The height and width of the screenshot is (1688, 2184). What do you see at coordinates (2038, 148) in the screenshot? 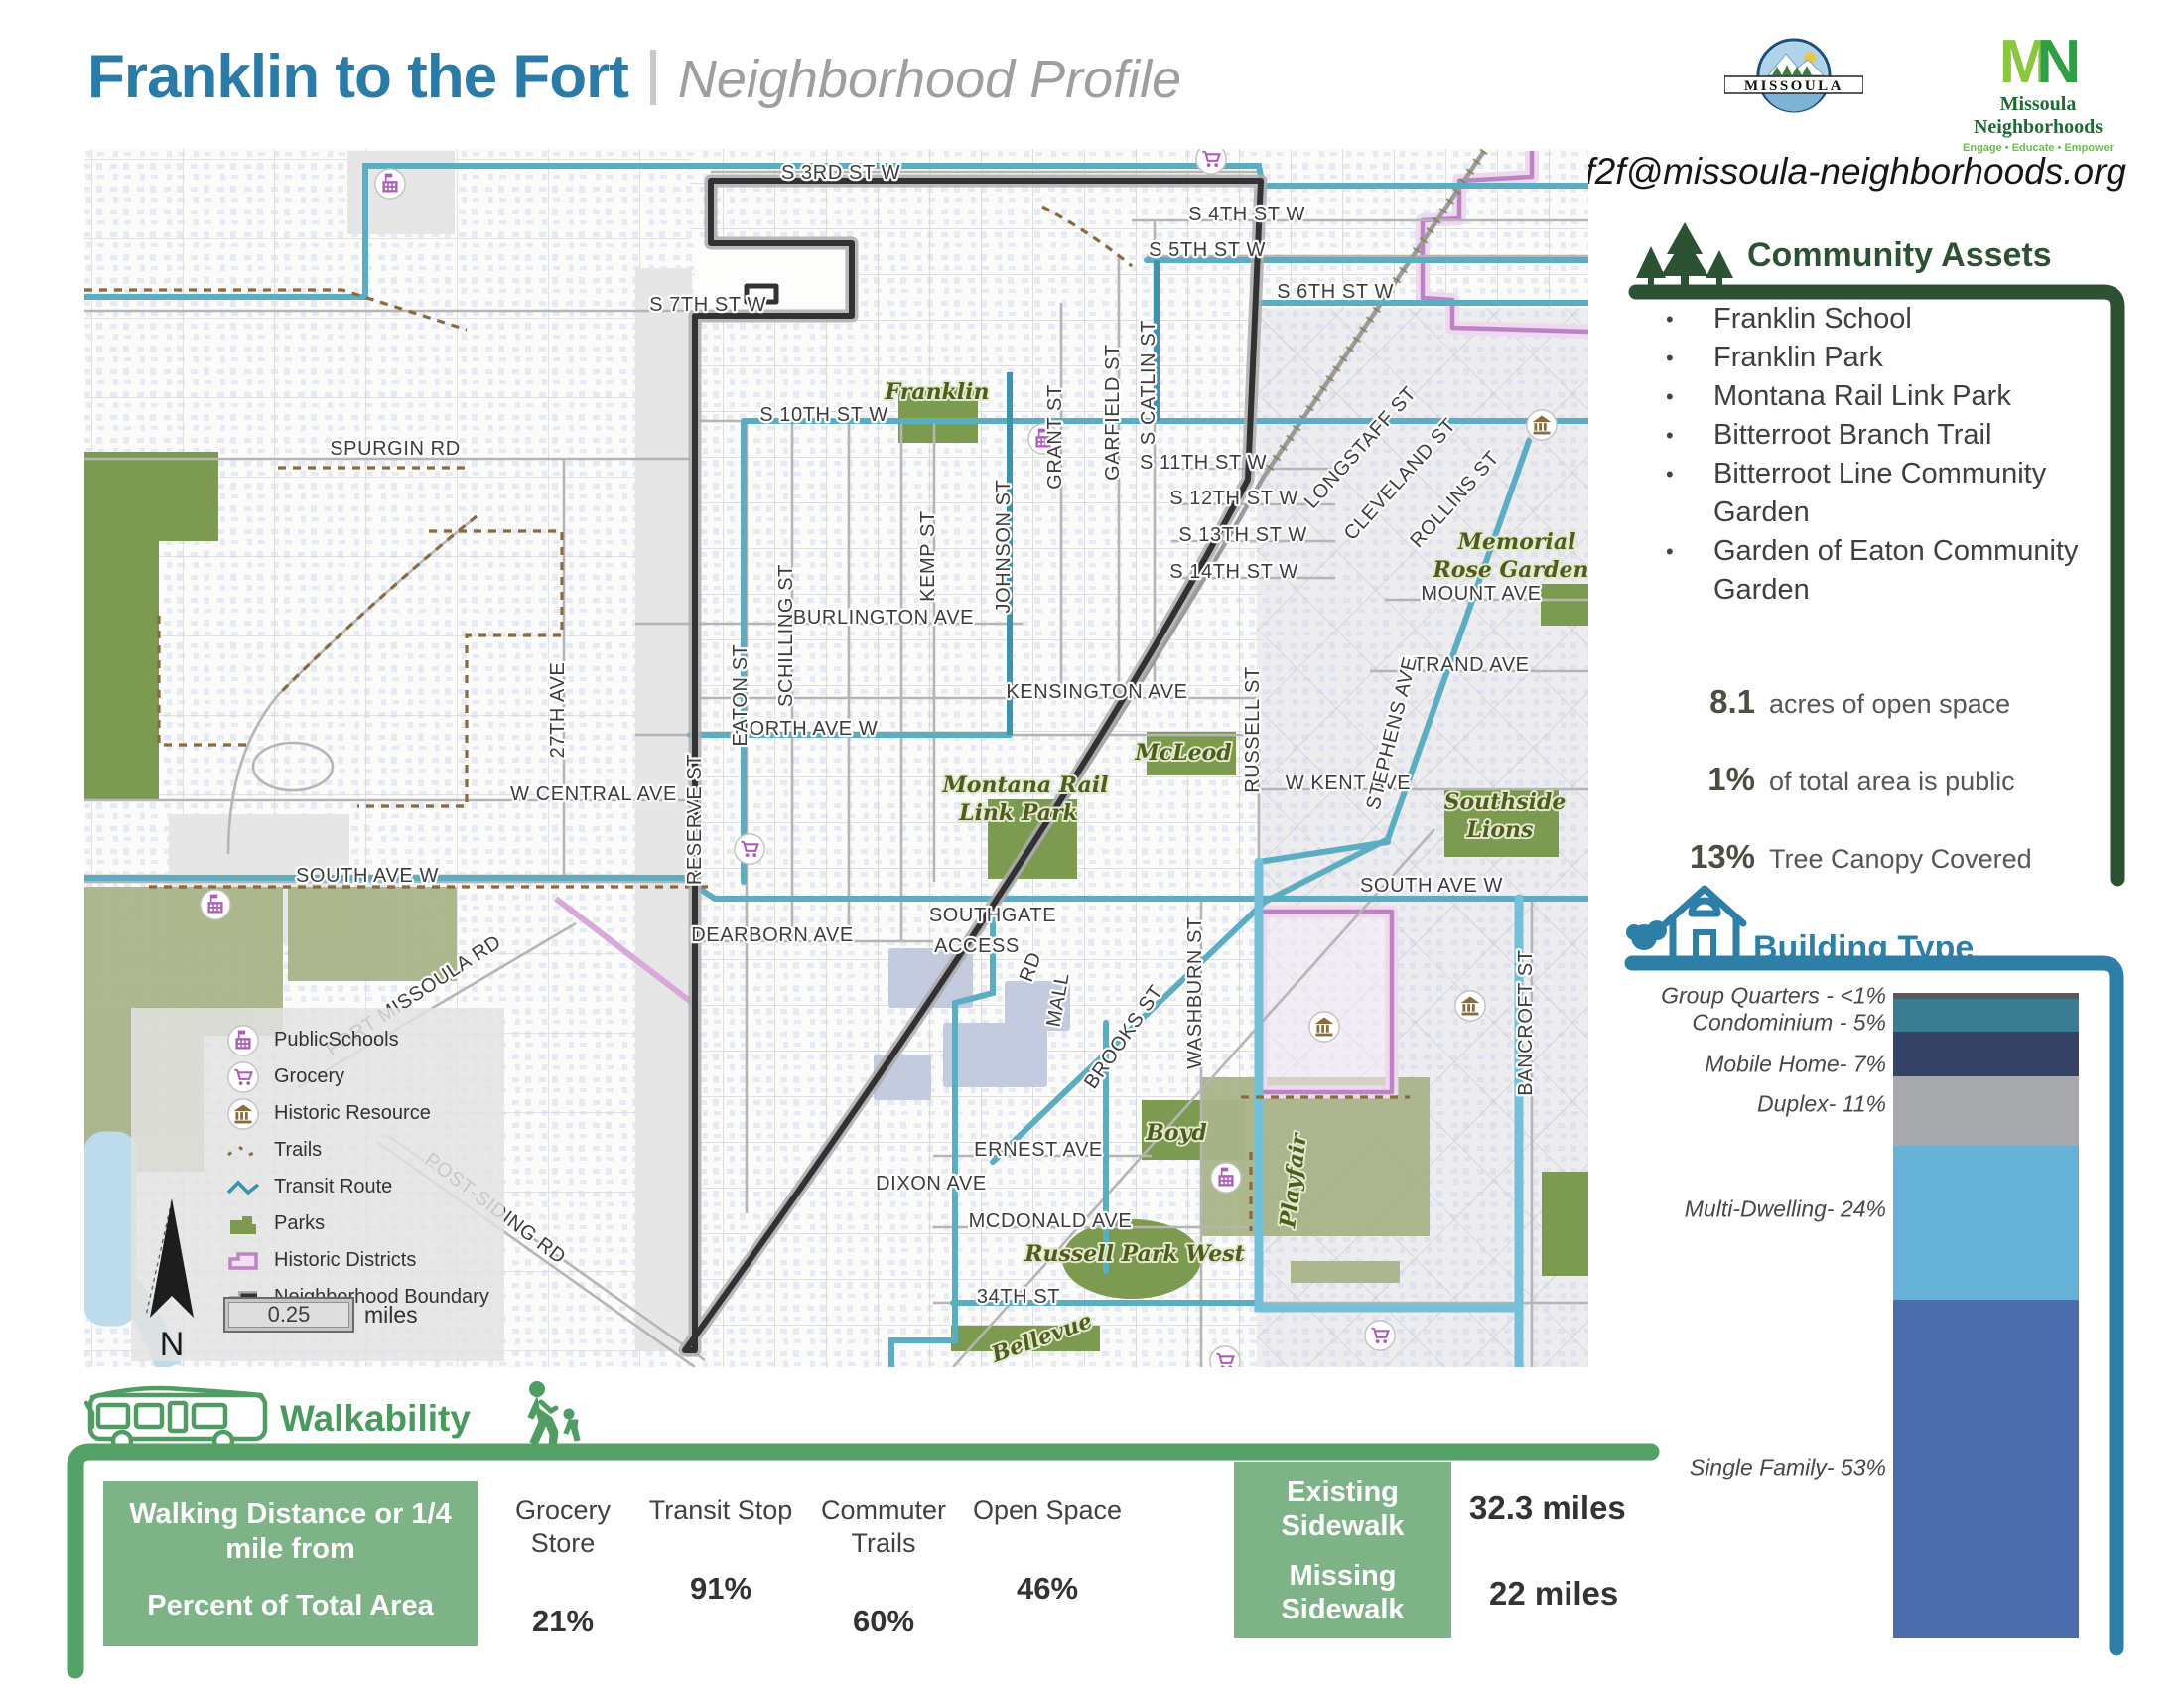
I see `mn-logo-tagline: Engage • Educate • Empower` at bounding box center [2038, 148].